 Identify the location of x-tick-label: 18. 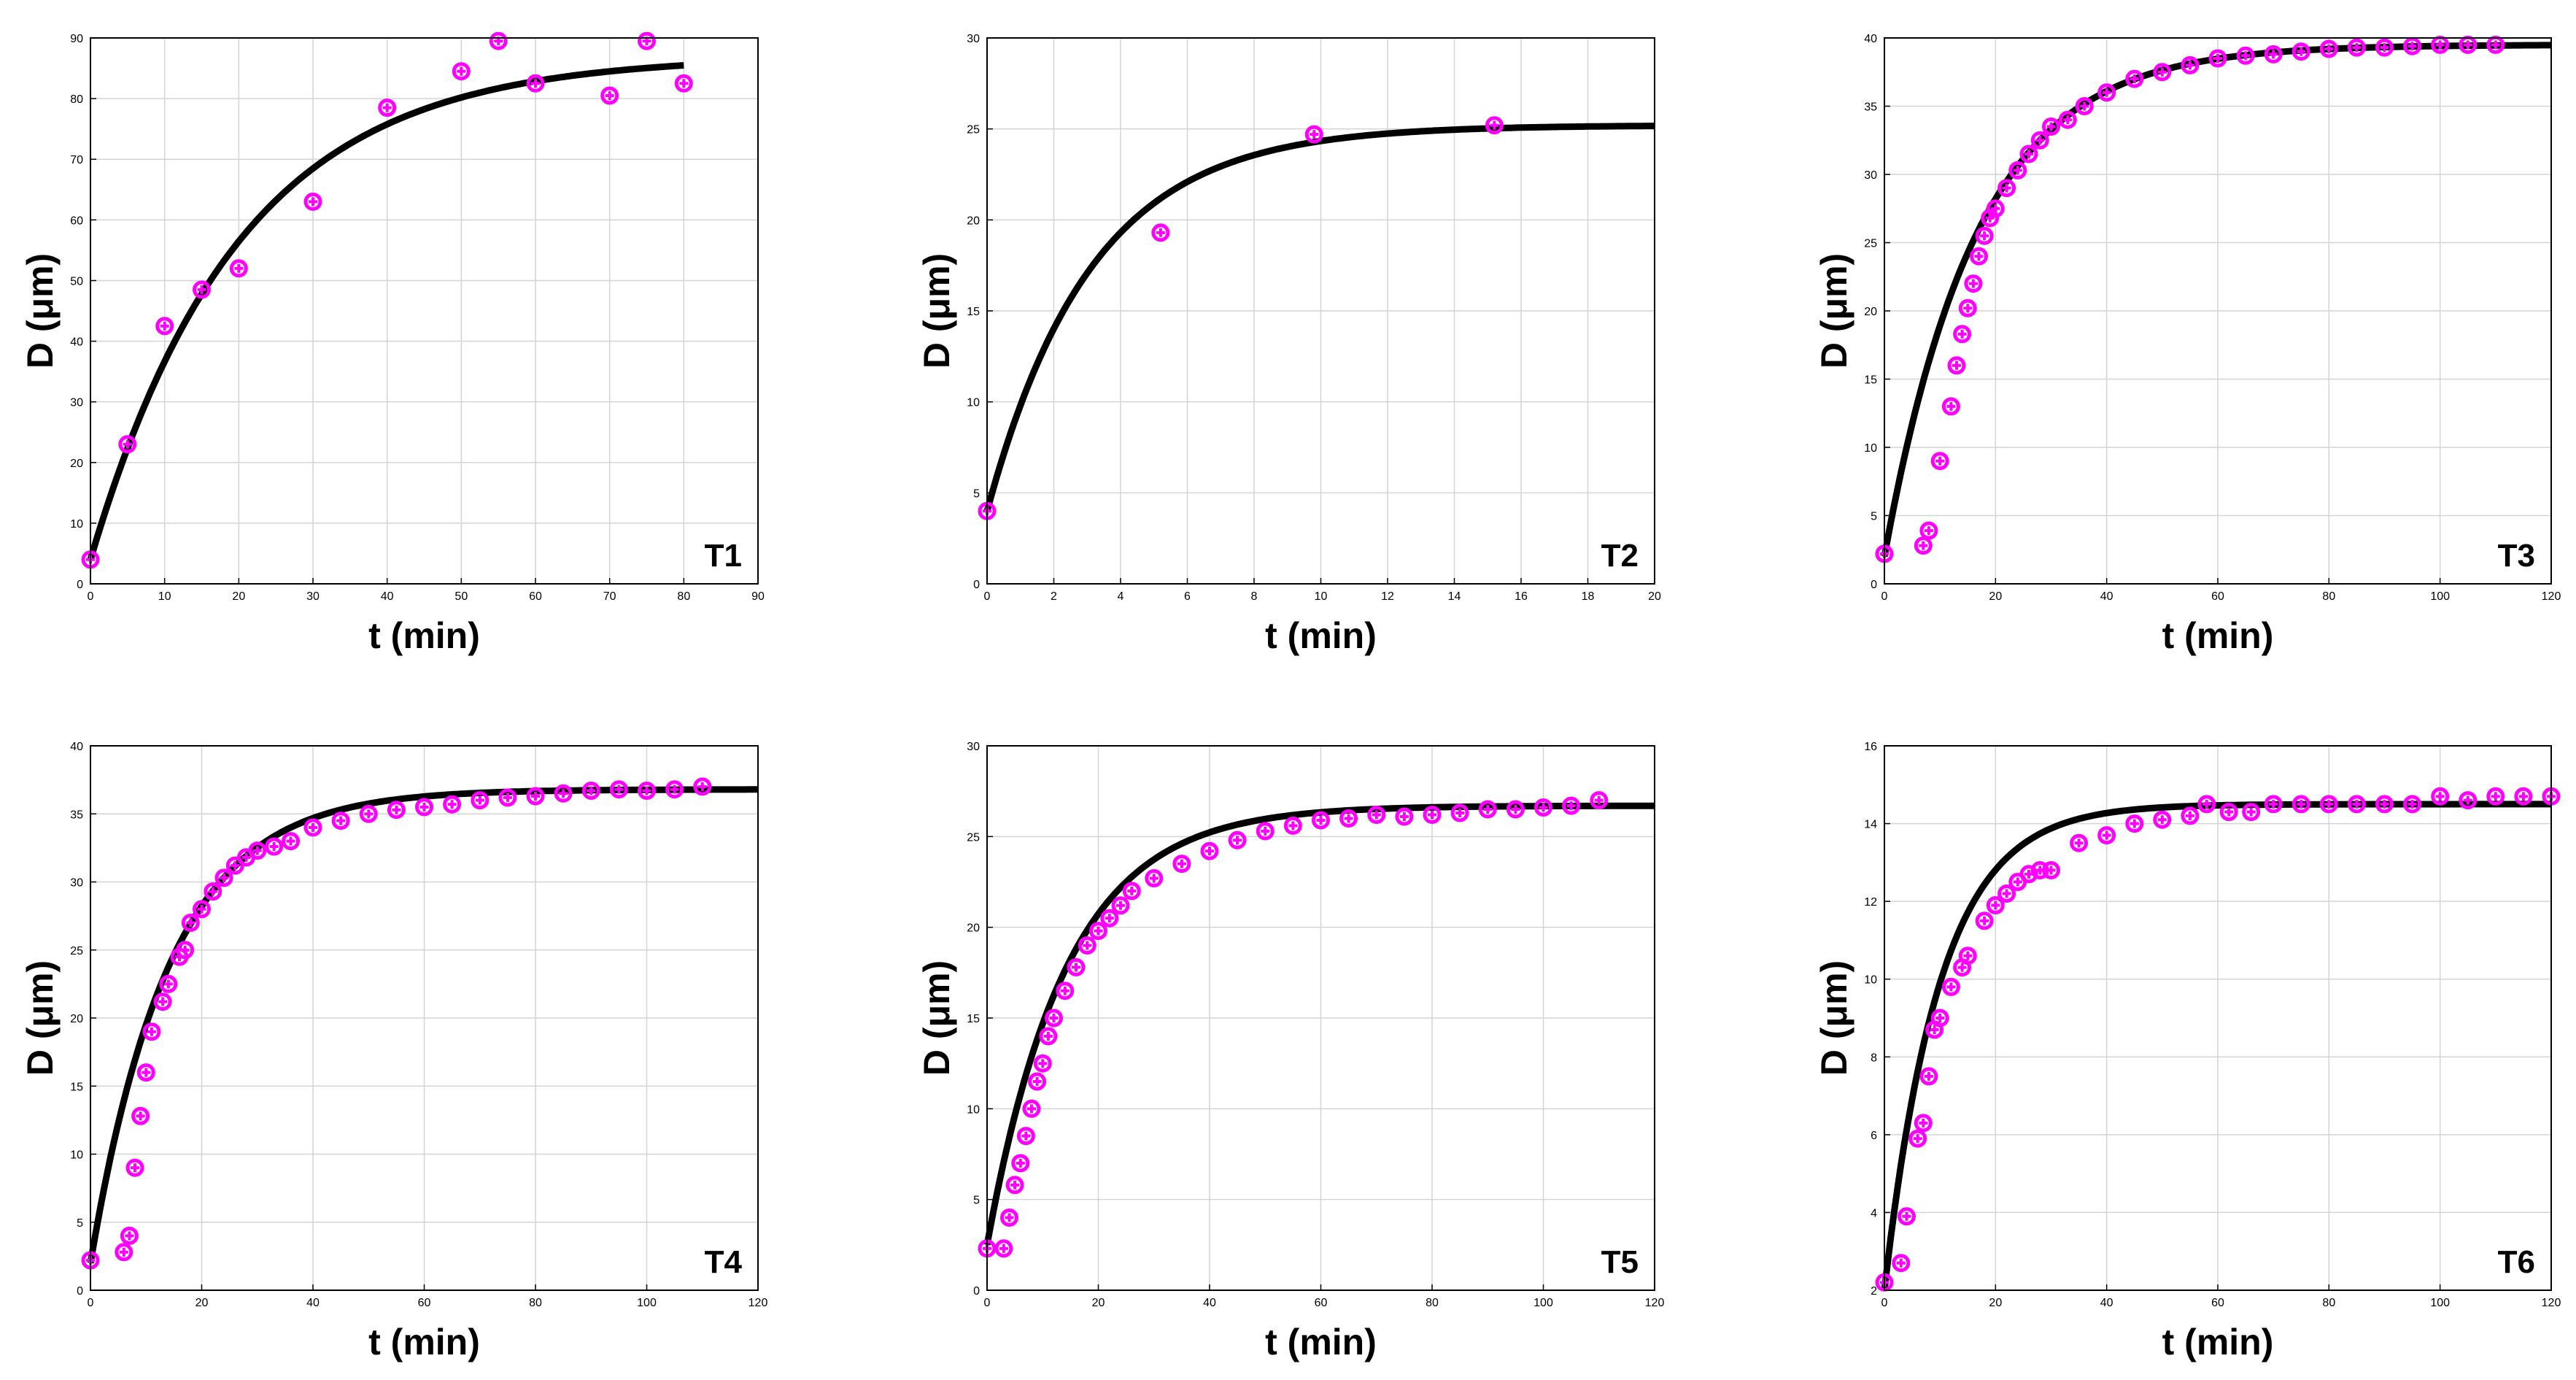
(1588, 596).